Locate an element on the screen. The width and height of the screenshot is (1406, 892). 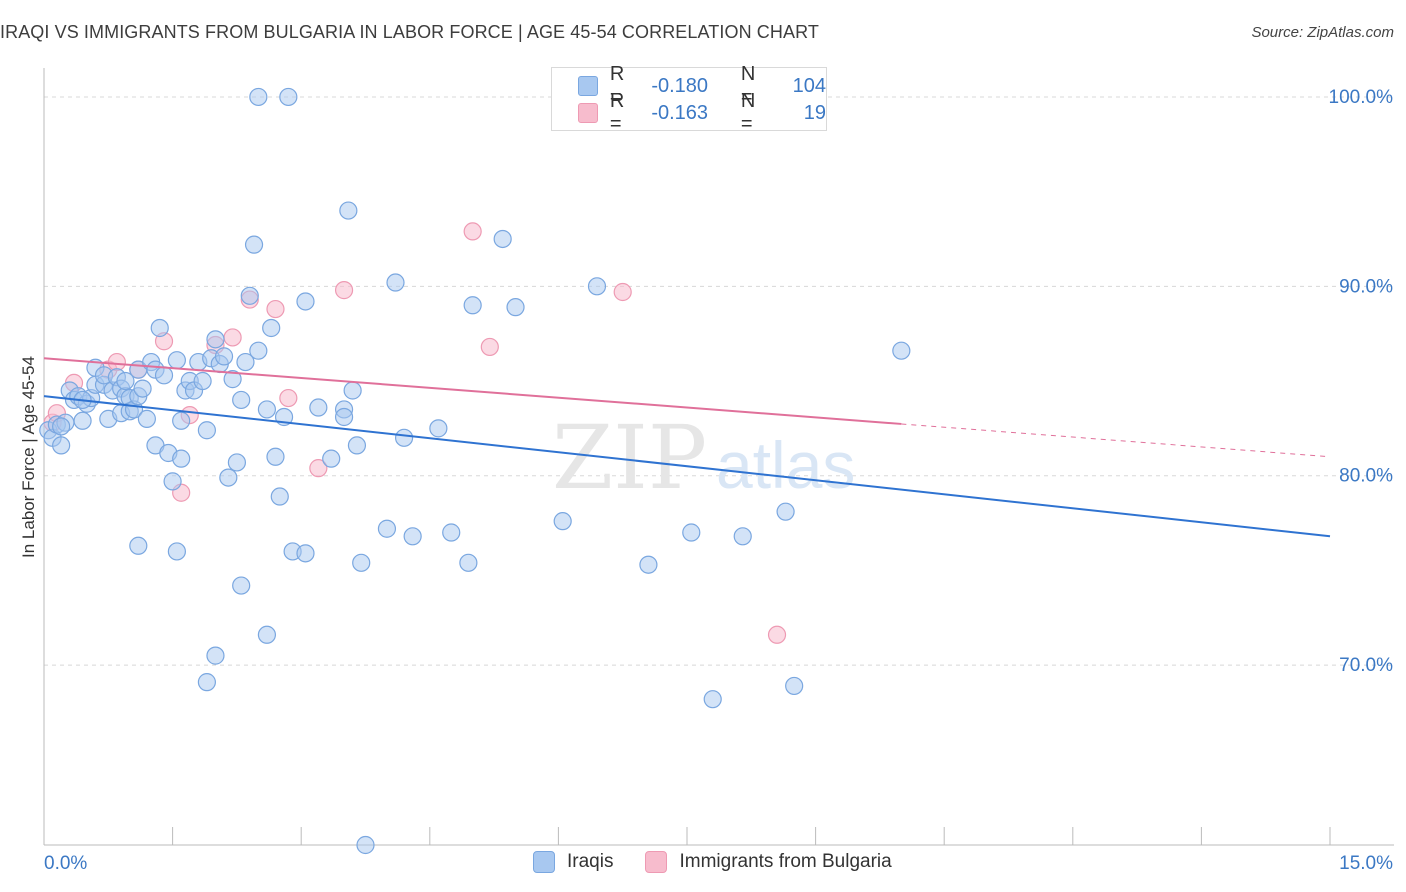
x-tick-label: 15.0% is located at coordinates (1366, 863).